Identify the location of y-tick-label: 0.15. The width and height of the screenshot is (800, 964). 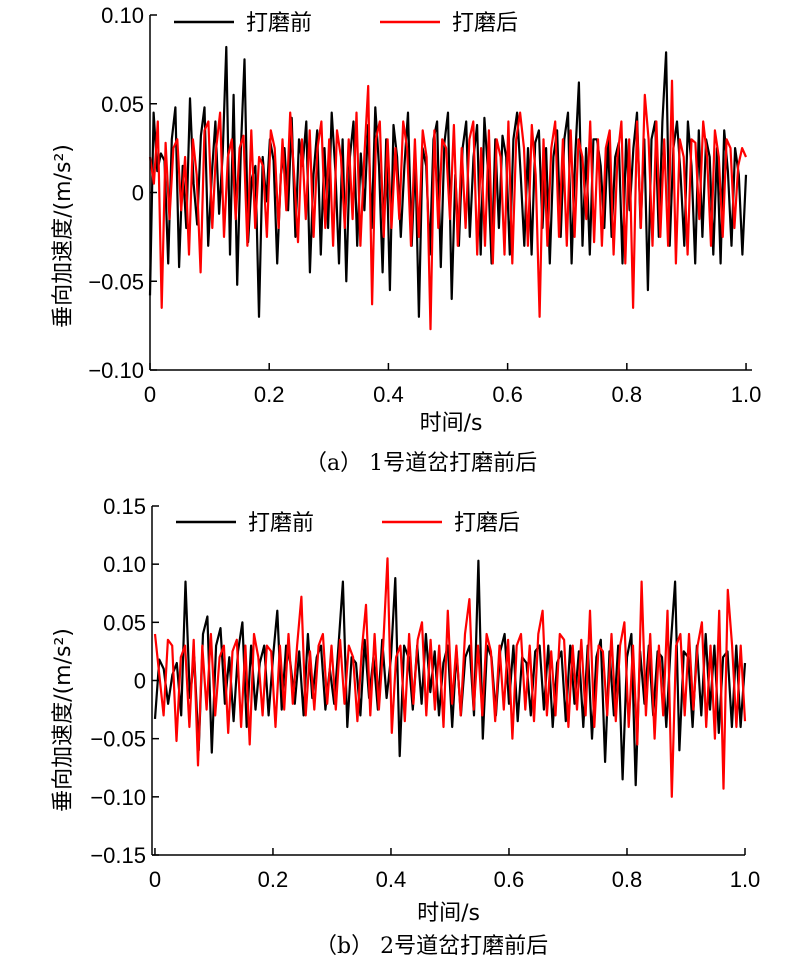
(124, 506).